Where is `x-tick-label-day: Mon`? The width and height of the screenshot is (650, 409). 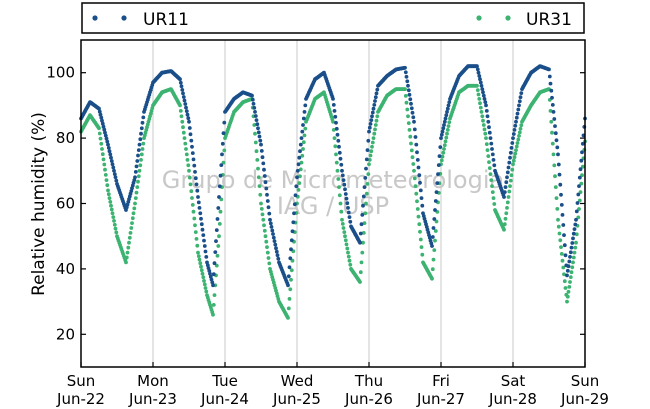
x-tick-label-day: Mon is located at coordinates (153, 381).